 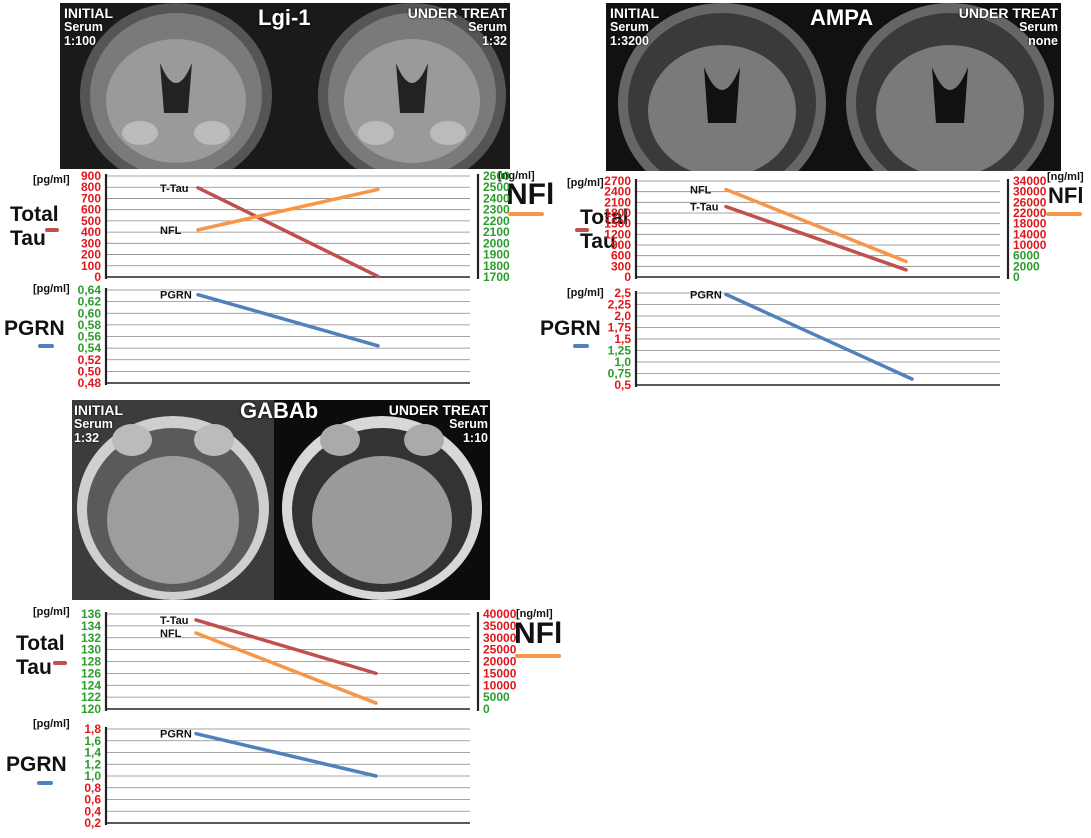 I want to click on ampa_tau_nfl-left-tick-label: 2700, so click(x=617, y=181).